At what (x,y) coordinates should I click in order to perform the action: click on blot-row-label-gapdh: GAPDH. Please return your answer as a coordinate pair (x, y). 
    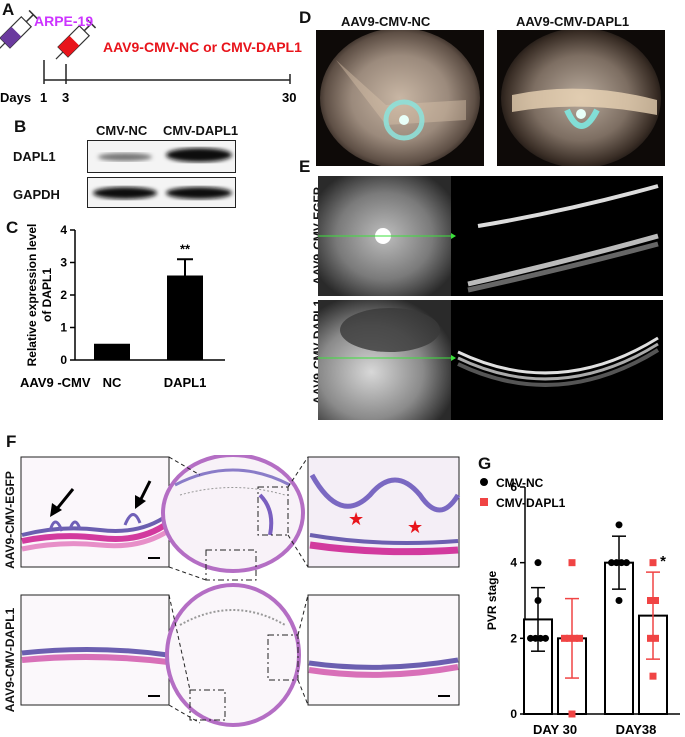
    Looking at the image, I should click on (36, 194).